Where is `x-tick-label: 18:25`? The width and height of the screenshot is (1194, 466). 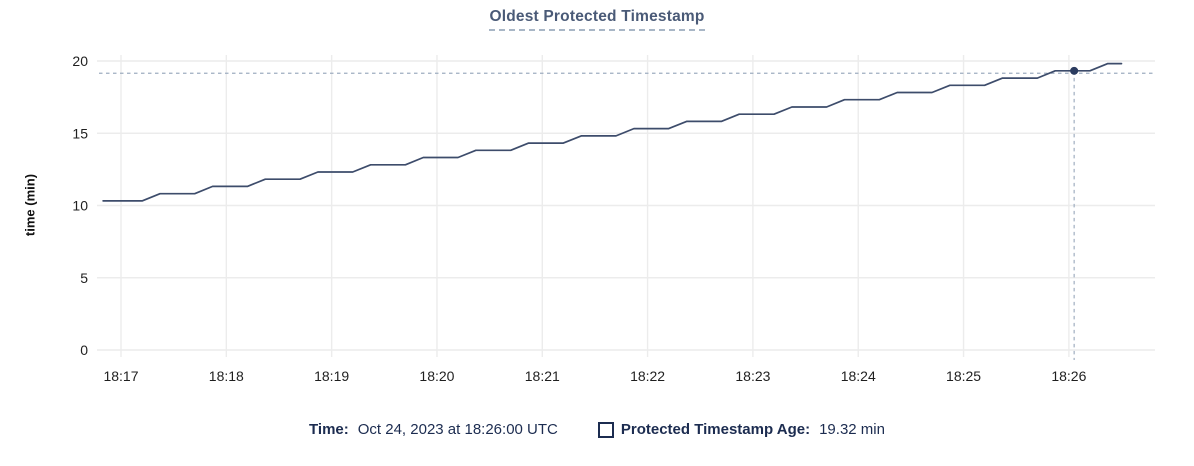
x-tick-label: 18:25 is located at coordinates (963, 376).